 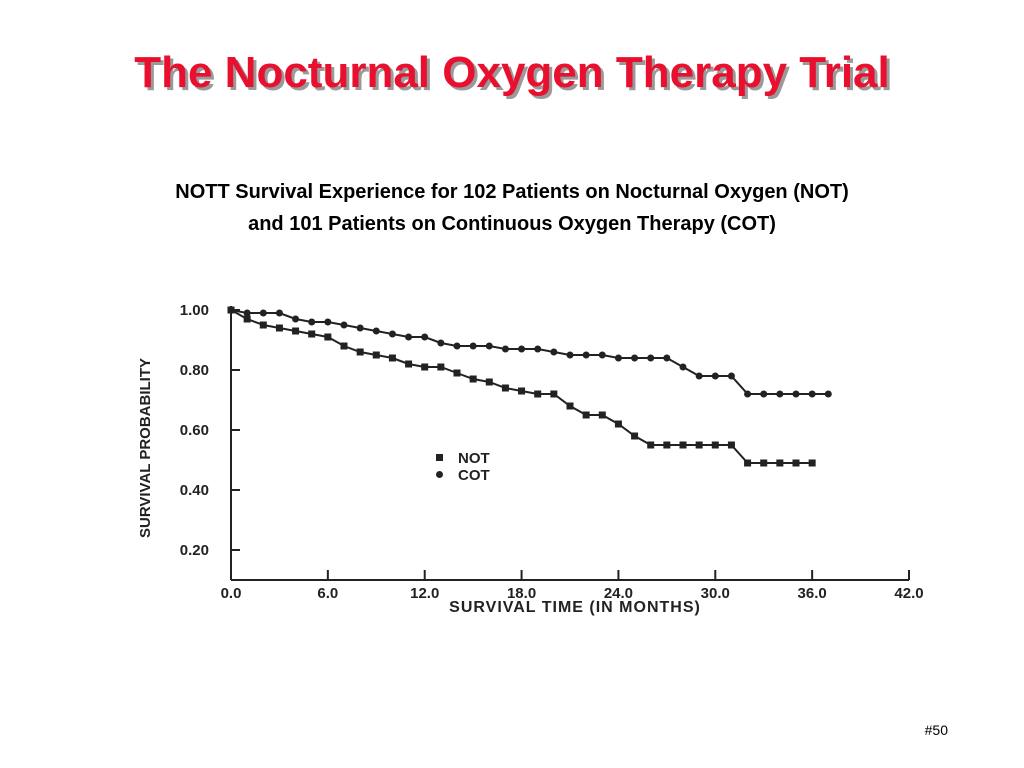 What do you see at coordinates (194, 370) in the screenshot?
I see `y-tick-label: 0.80` at bounding box center [194, 370].